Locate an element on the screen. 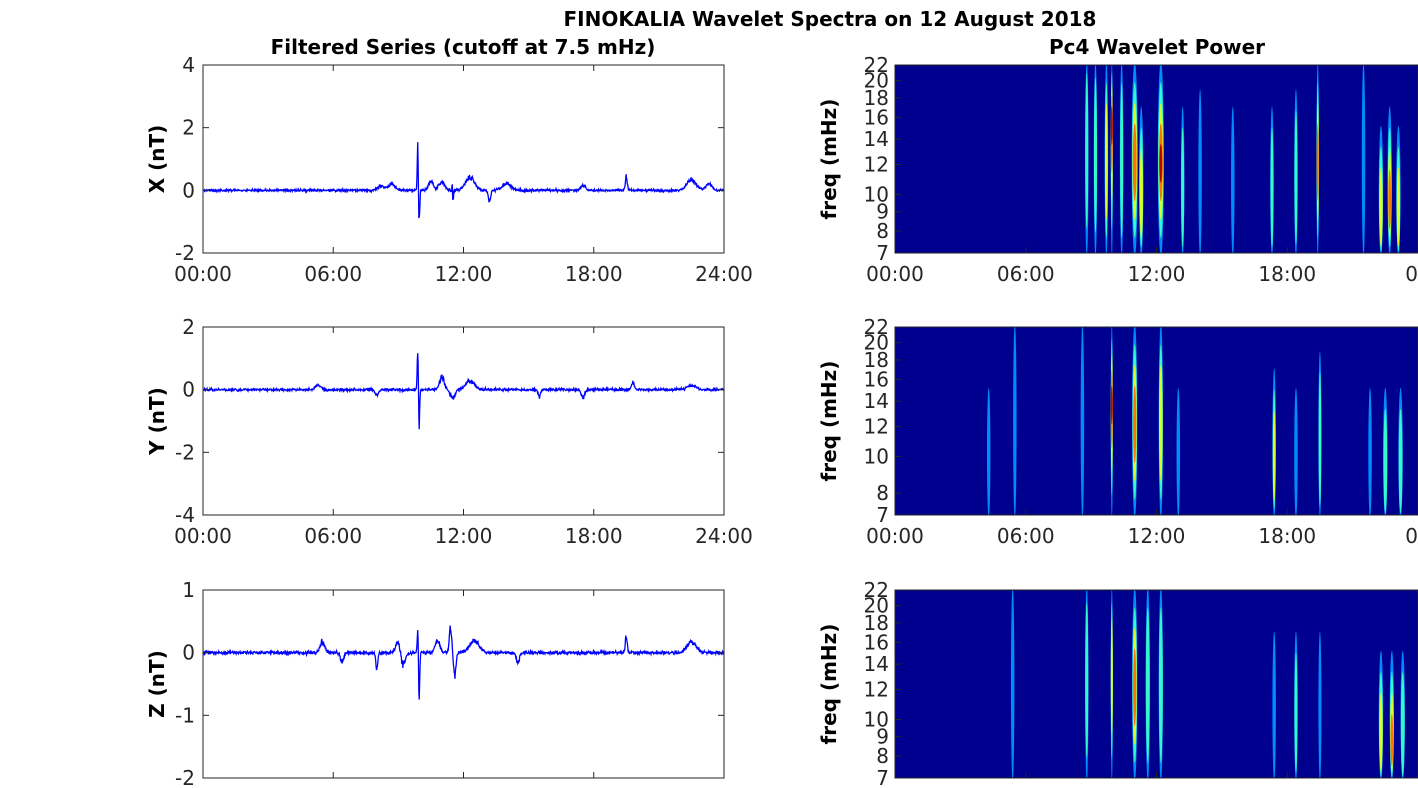 The height and width of the screenshot is (788, 1418). series-z-ytick-label: -2 is located at coordinates (185, 777).